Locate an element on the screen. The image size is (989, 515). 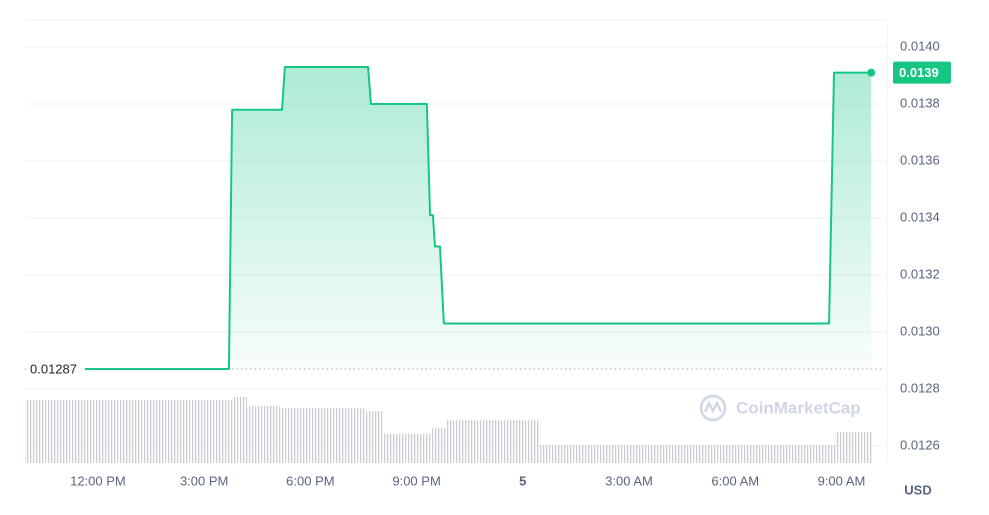
reference-label: 0.01287 is located at coordinates (53, 368).